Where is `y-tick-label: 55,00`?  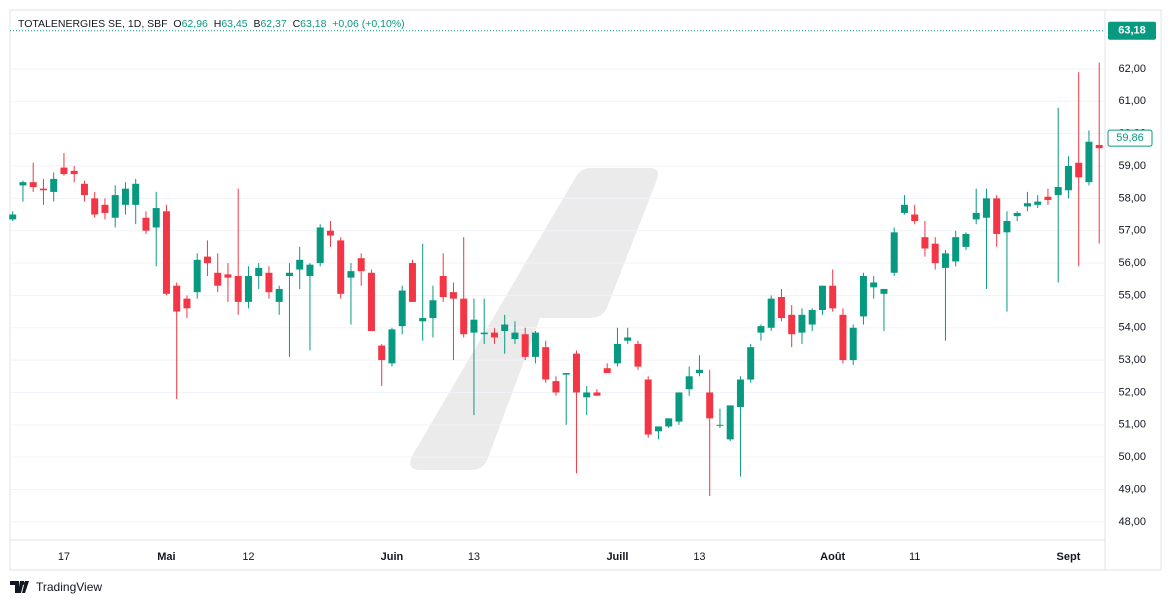
y-tick-label: 55,00 is located at coordinates (1132, 295).